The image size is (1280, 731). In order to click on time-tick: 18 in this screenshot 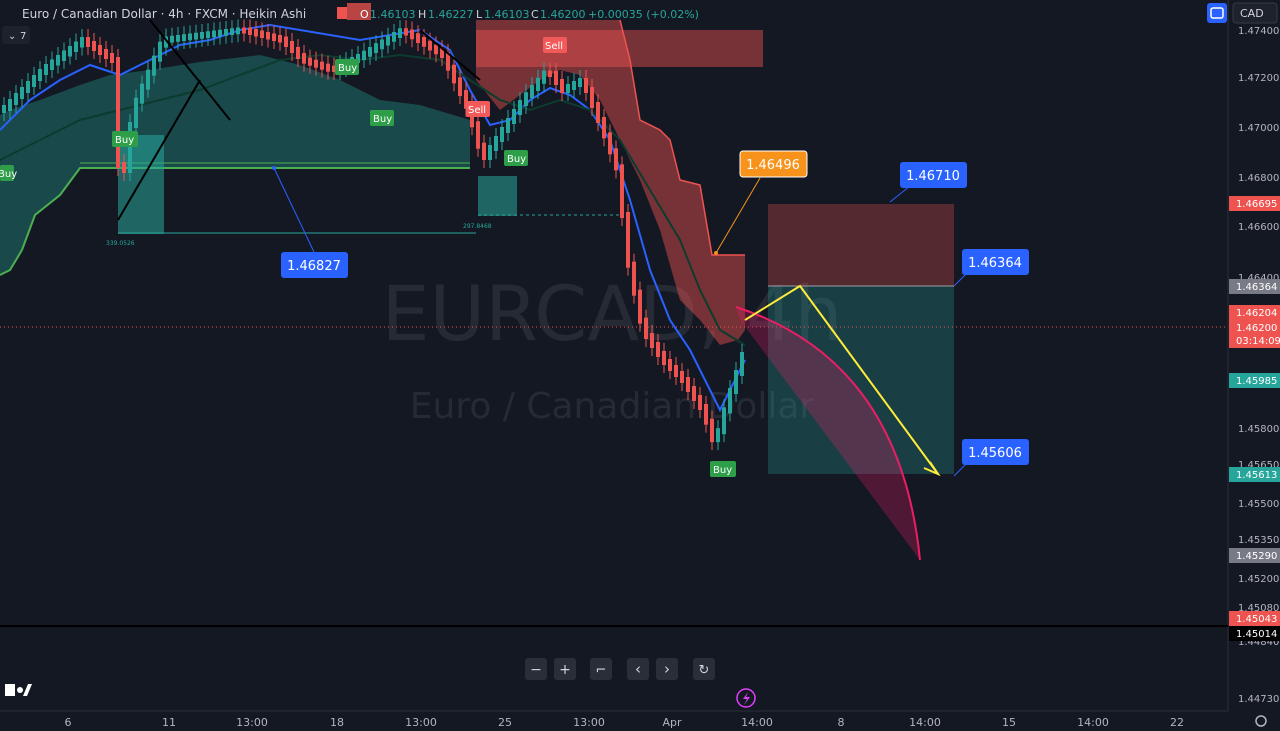, I will do `click(337, 722)`.